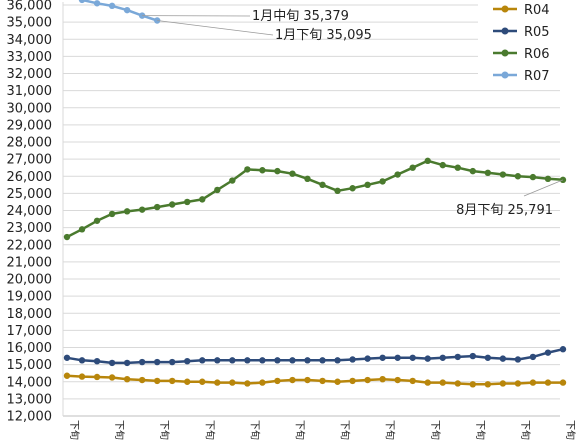 The width and height of the screenshot is (578, 446). I want to click on y-tick-label: 28,000, so click(30, 143).